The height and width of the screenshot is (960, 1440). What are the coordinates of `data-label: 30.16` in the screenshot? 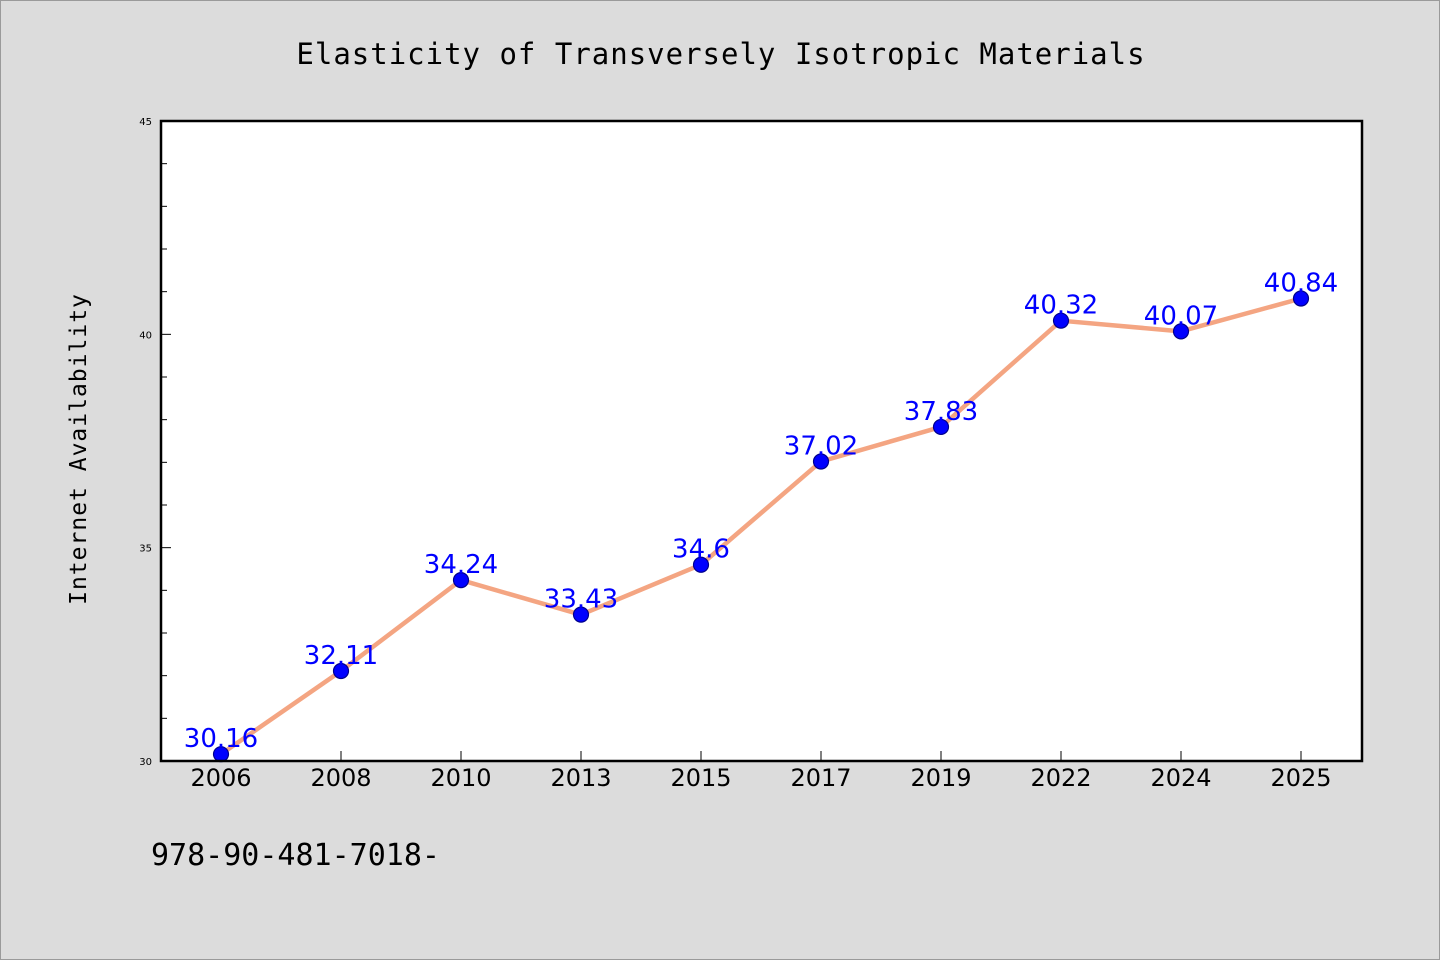 It's located at (221, 739).